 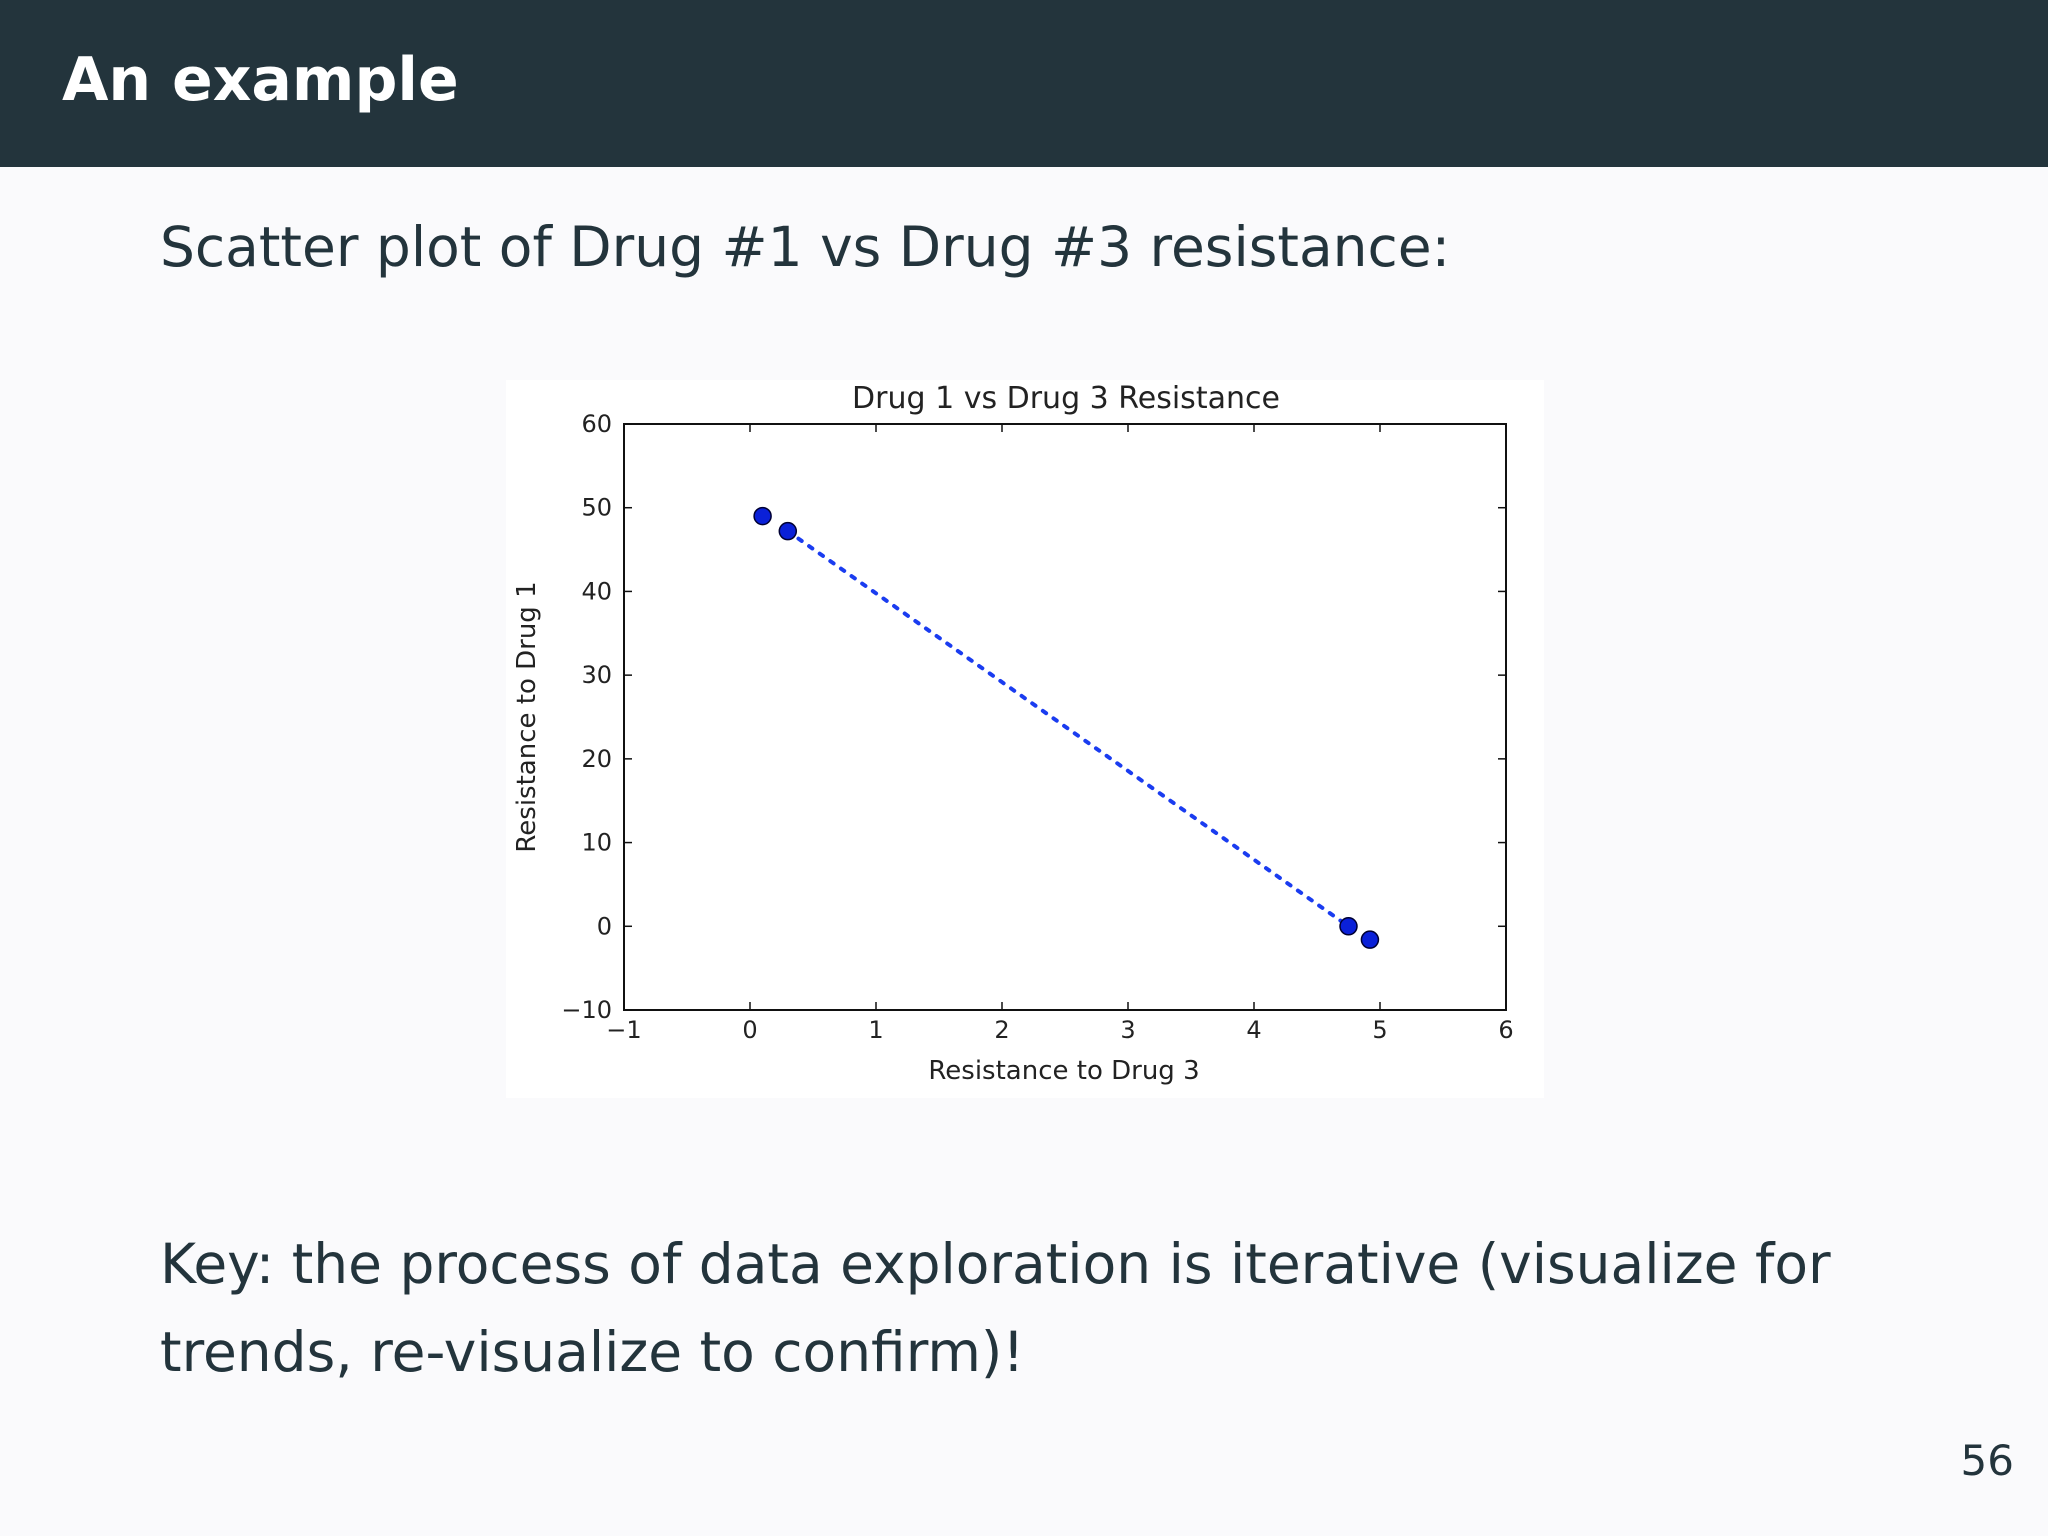 What do you see at coordinates (1063, 1071) in the screenshot?
I see `x-axis-label: Resistance to Drug 3` at bounding box center [1063, 1071].